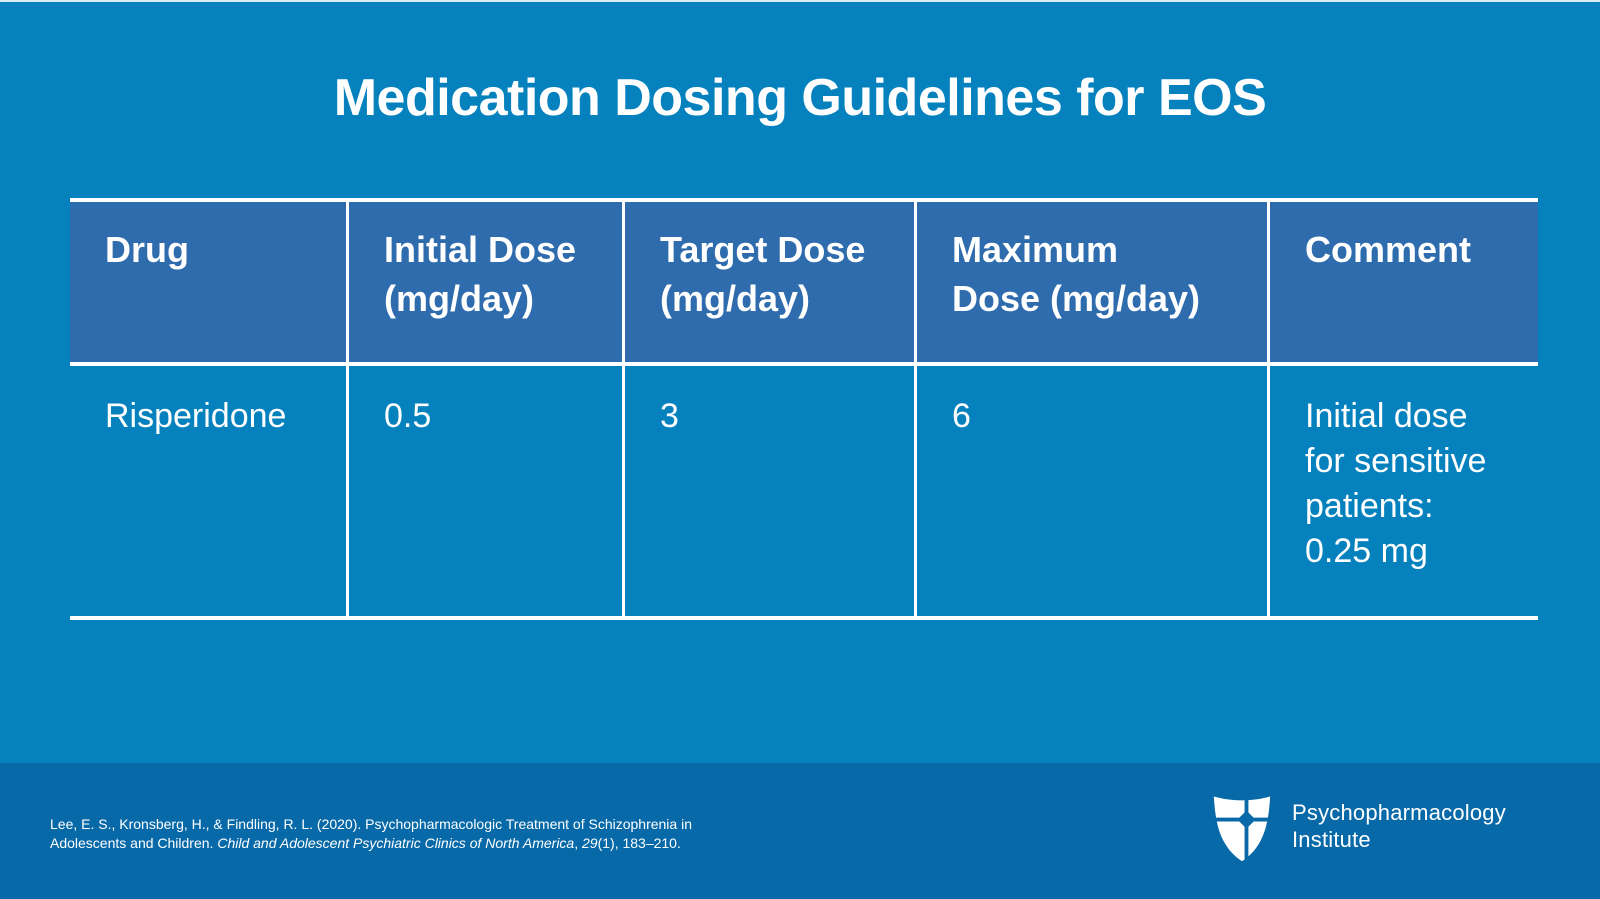 This screenshot has height=899, width=1600. I want to click on column-header-target-dose: Target Dose (mg/day), so click(769, 282).